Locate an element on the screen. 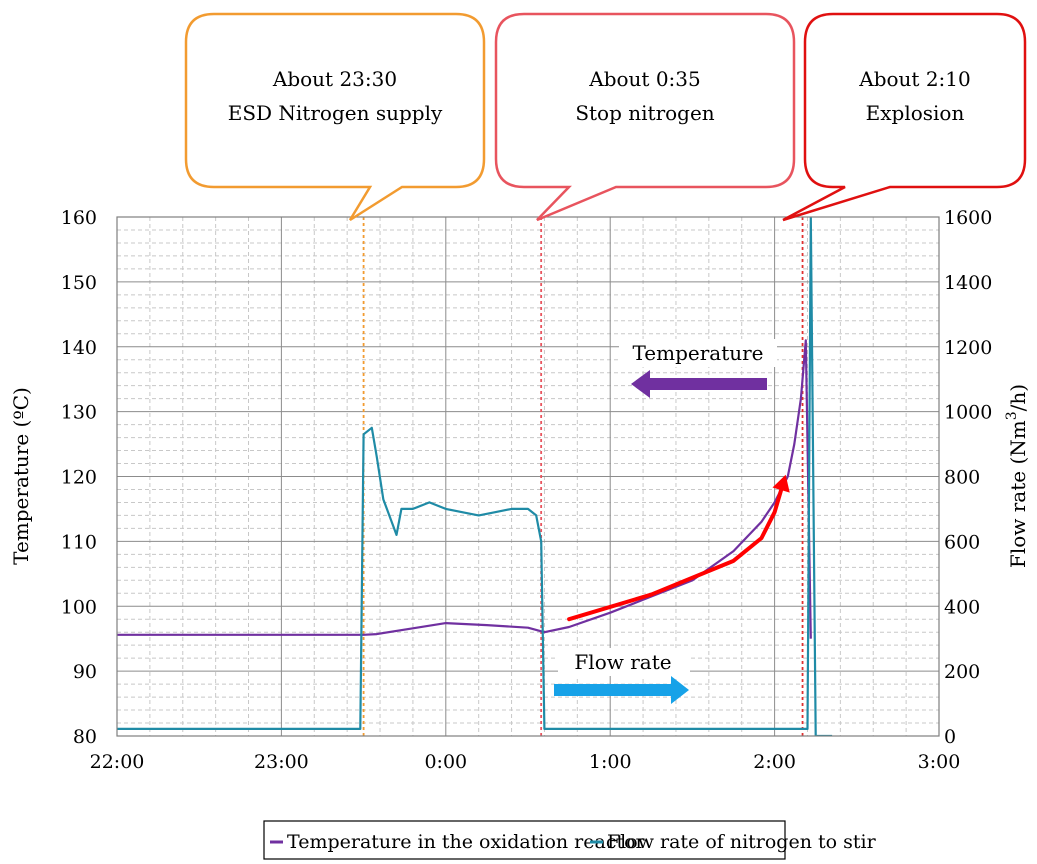 This screenshot has width=1037, height=864. trend-arrow is located at coordinates (678, 548).